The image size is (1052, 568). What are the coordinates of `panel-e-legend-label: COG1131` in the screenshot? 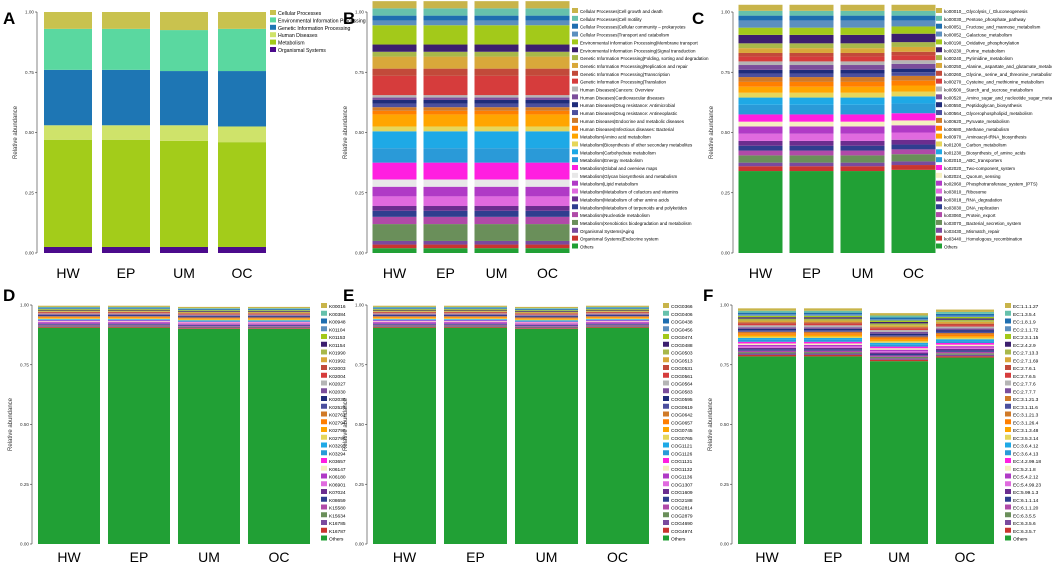 It's located at (682, 462).